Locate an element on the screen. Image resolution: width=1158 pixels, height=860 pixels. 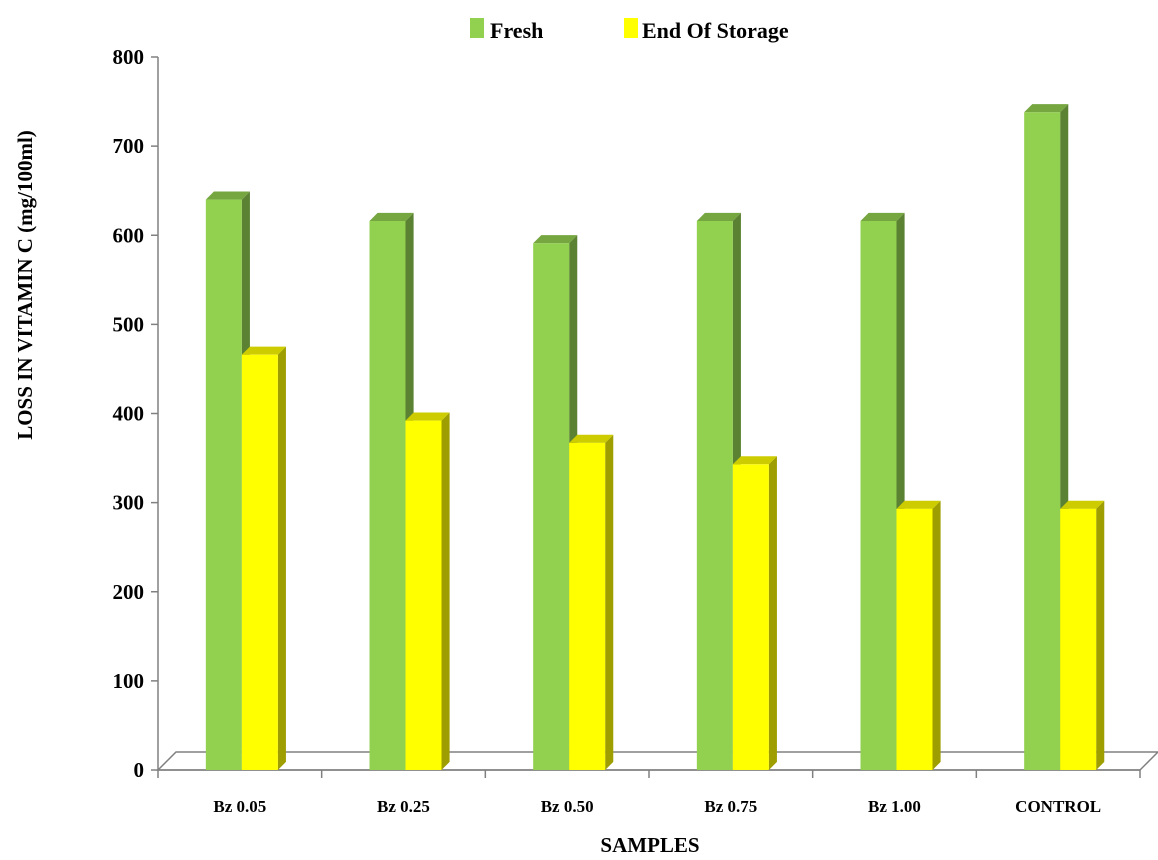
y-tick-label: 300 is located at coordinates (129, 503).